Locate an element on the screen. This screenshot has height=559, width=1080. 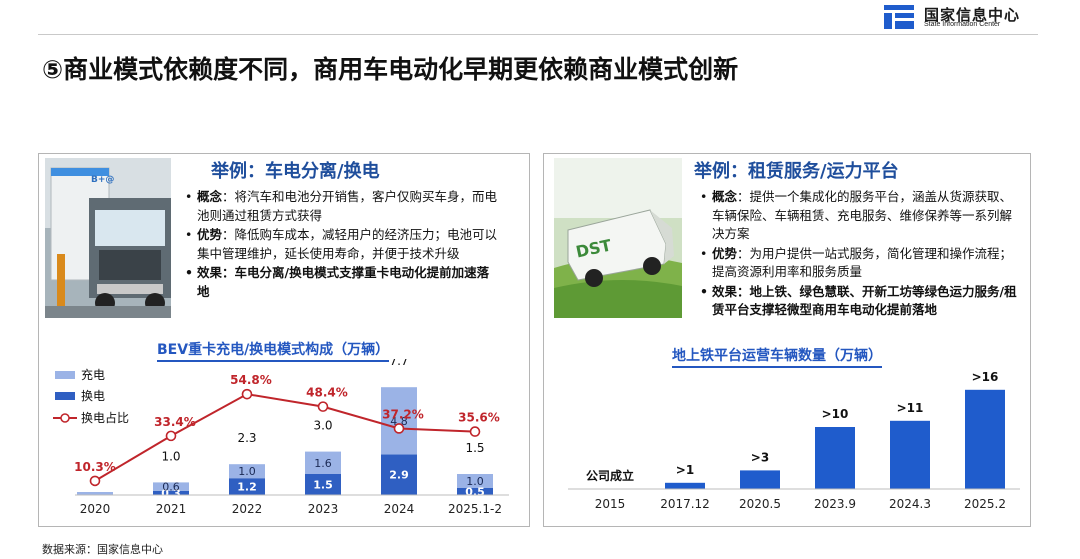
header-divider is located at coordinates (538, 34).